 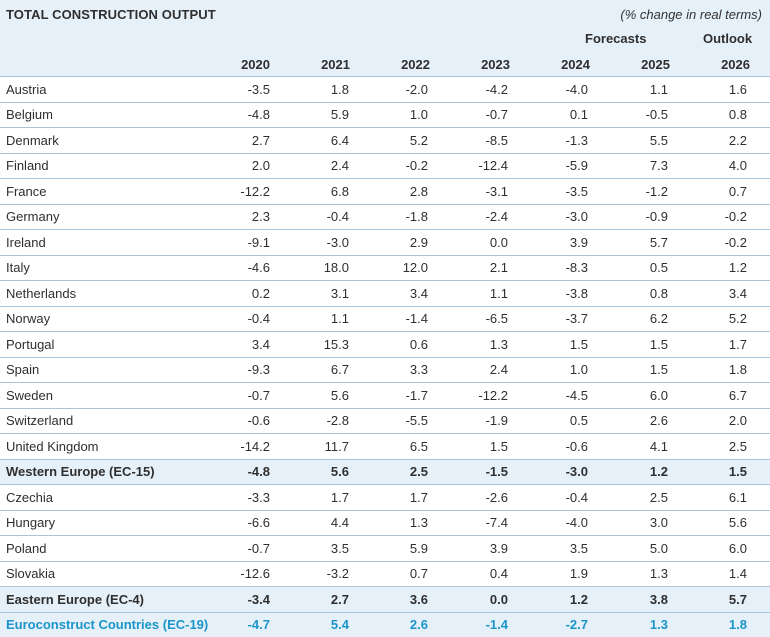 What do you see at coordinates (390, 421) in the screenshot?
I see `value-cell-2022: -5.5` at bounding box center [390, 421].